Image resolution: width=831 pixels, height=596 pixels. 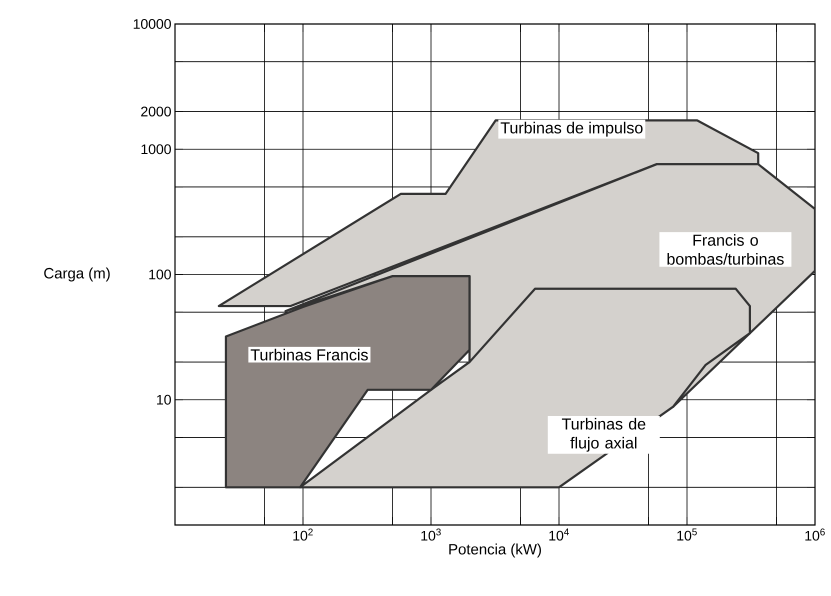 I want to click on series-label: Turbinas Francis, so click(x=309, y=354).